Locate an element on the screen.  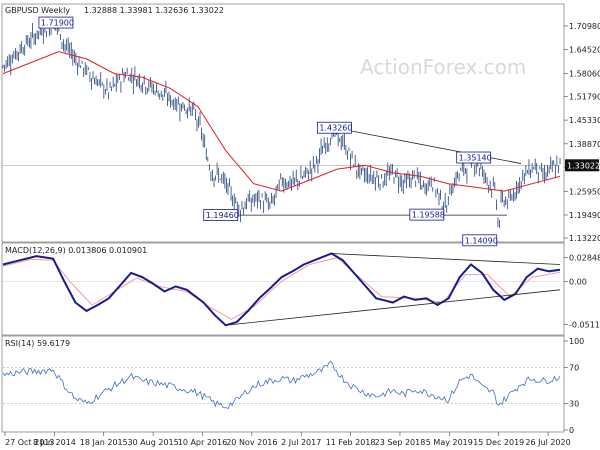
price-tick-label: 1.58060 is located at coordinates (584, 73).